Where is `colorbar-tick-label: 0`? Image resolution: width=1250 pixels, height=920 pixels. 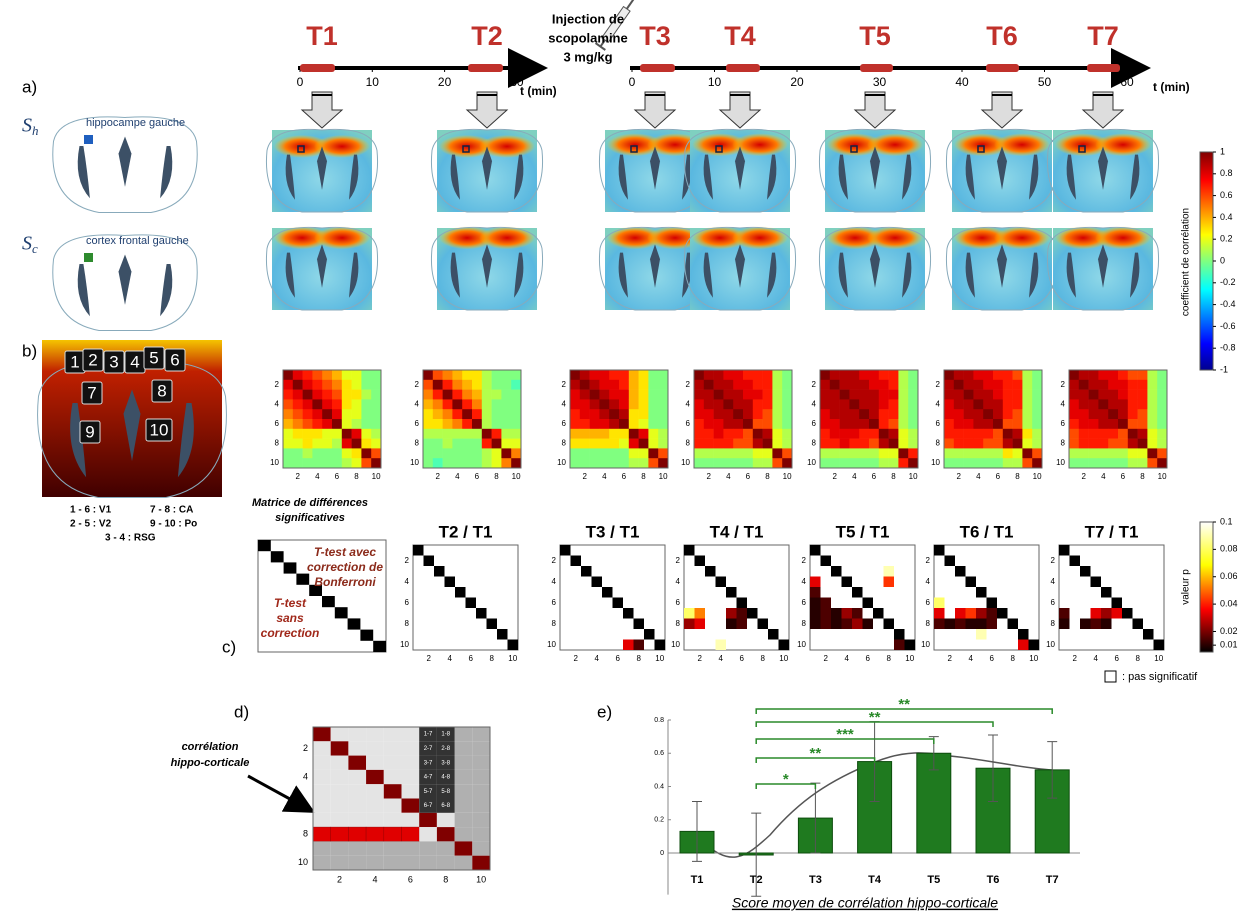 colorbar-tick-label: 0 is located at coordinates (1222, 260).